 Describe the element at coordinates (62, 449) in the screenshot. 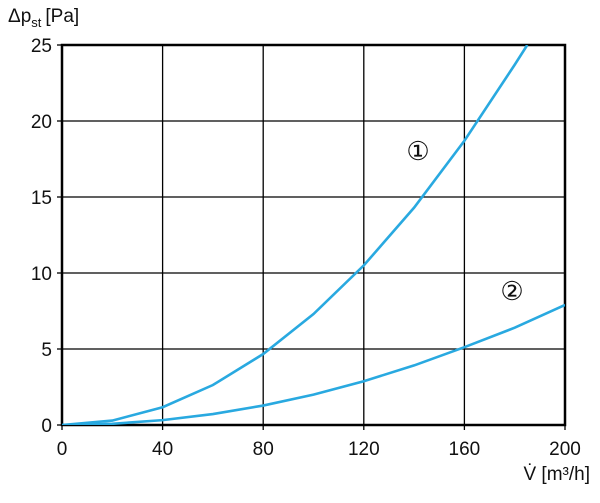

I see `x-tick-label: 0` at that location.